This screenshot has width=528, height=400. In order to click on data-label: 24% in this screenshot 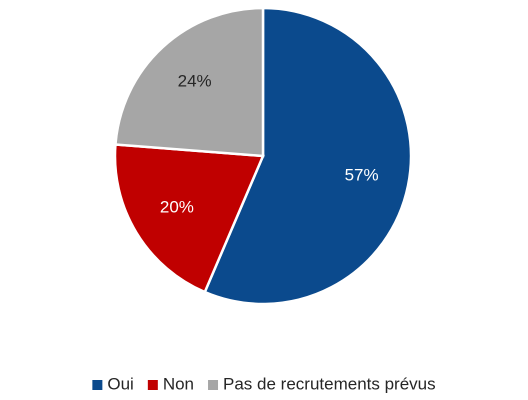, I will do `click(195, 81)`.